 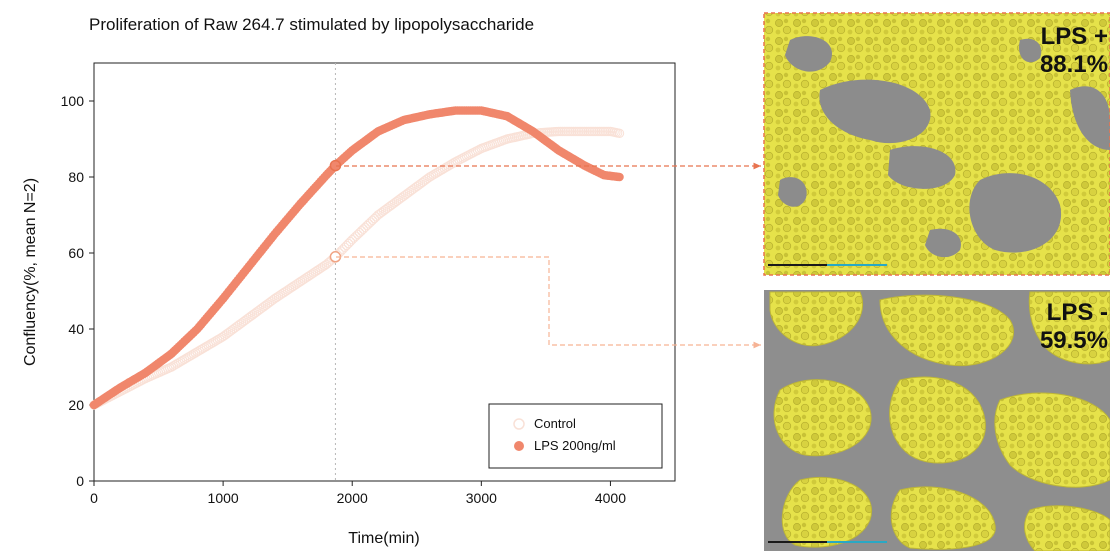 What do you see at coordinates (555, 423) in the screenshot?
I see `legend-label-control: Control` at bounding box center [555, 423].